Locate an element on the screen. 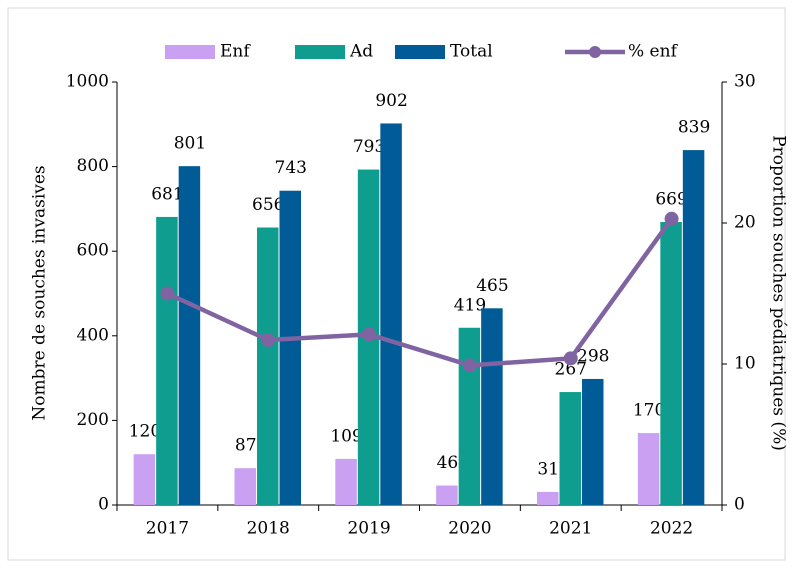  bar-value-label: 743 is located at coordinates (291, 168).